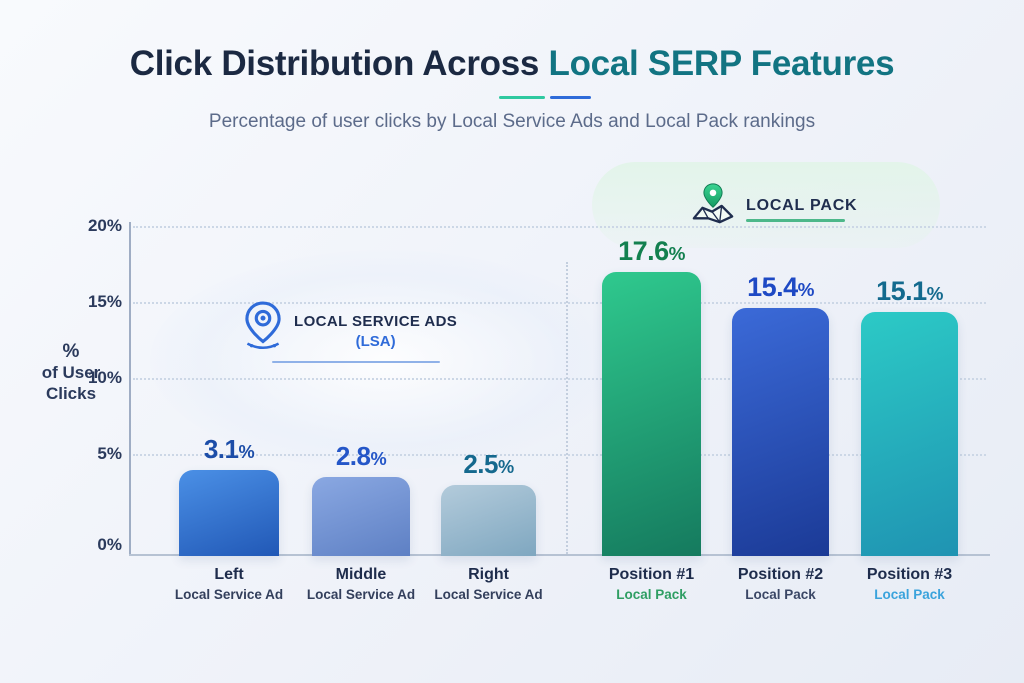  Describe the element at coordinates (104, 377) in the screenshot. I see `y-axis-tick: 10%` at that location.